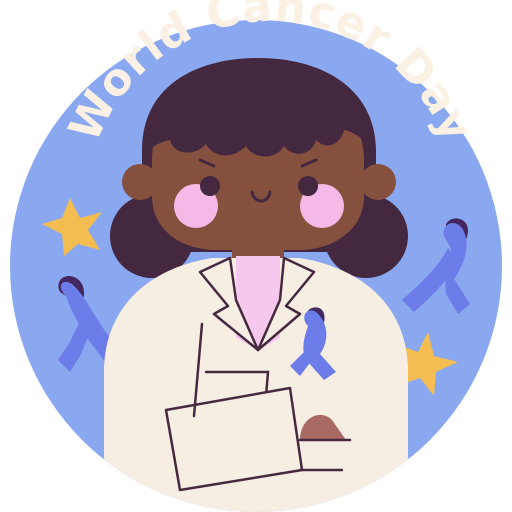 Image resolution: width=512 pixels, height=512 pixels. What do you see at coordinates (207, 163) in the screenshot?
I see `eyebrow-left` at bounding box center [207, 163].